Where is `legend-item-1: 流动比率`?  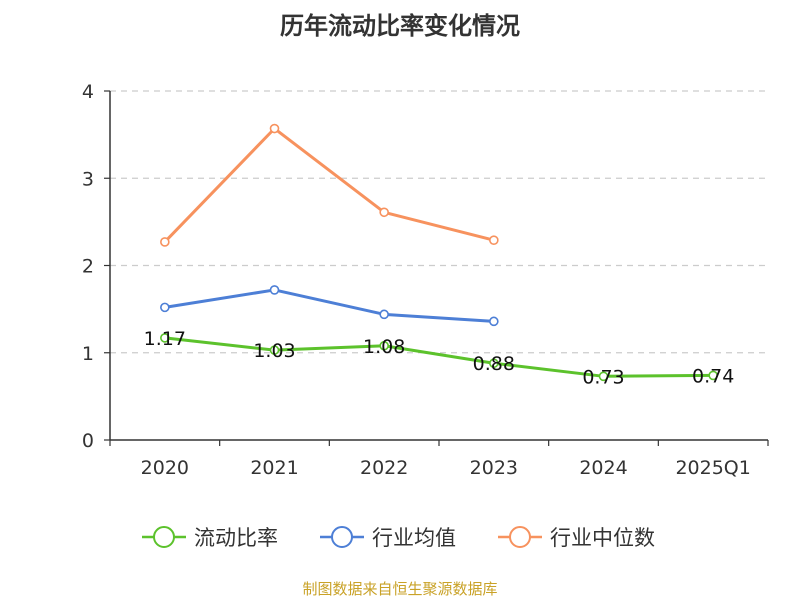
legend-item-1: 流动比率 is located at coordinates (210, 538).